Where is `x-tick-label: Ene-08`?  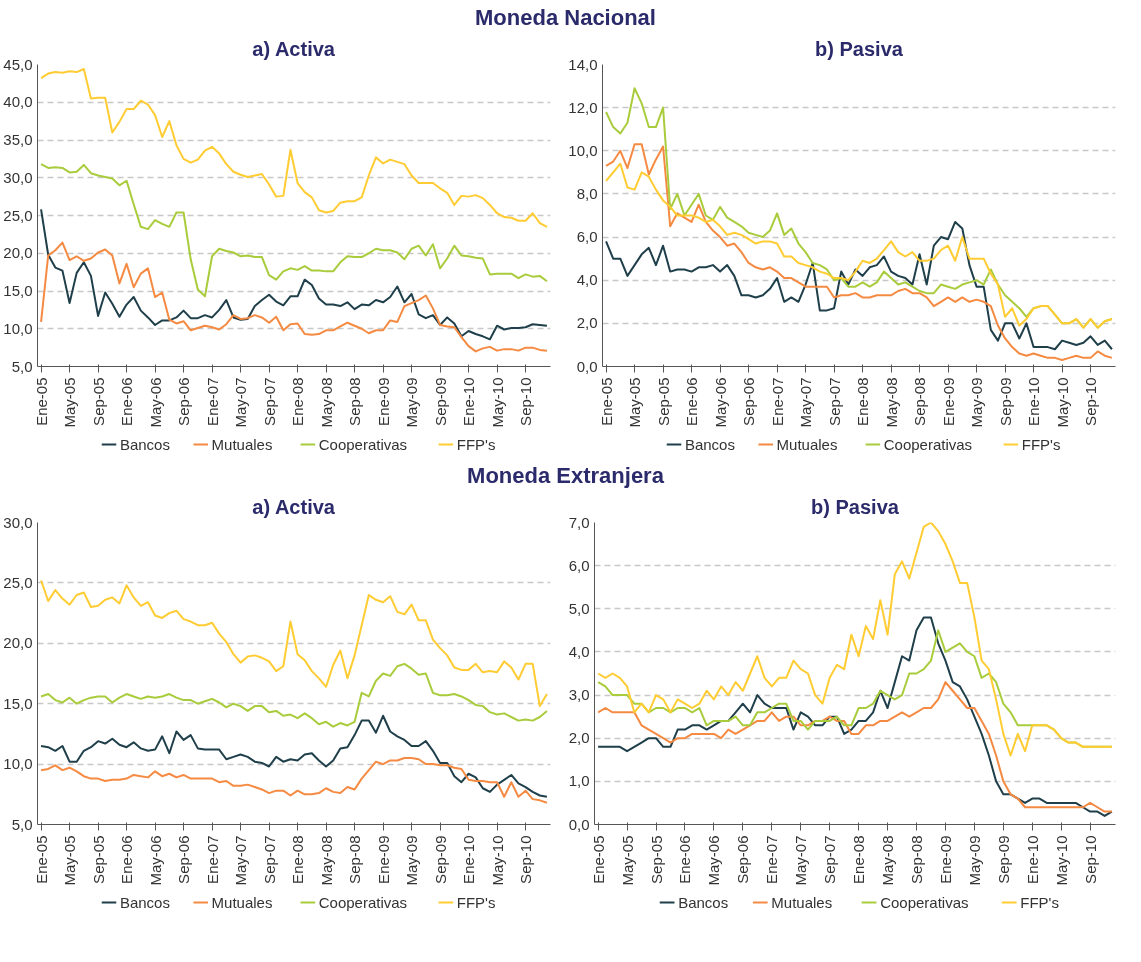 x-tick-label: Ene-08 is located at coordinates (859, 859).